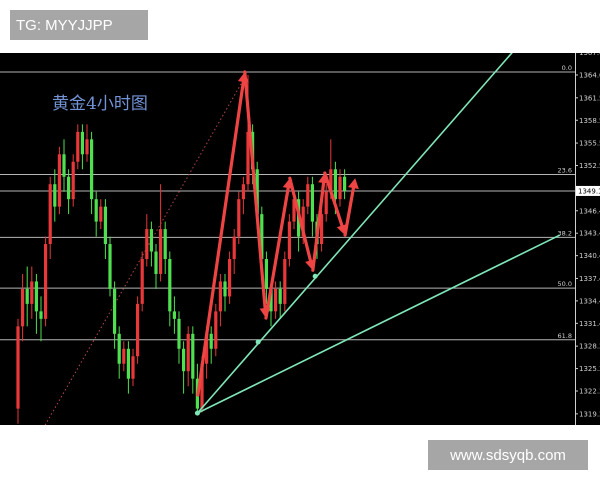 This screenshot has width=600, height=480. Describe the element at coordinates (567, 68) in the screenshot. I see `fib-label: 0.0` at that location.